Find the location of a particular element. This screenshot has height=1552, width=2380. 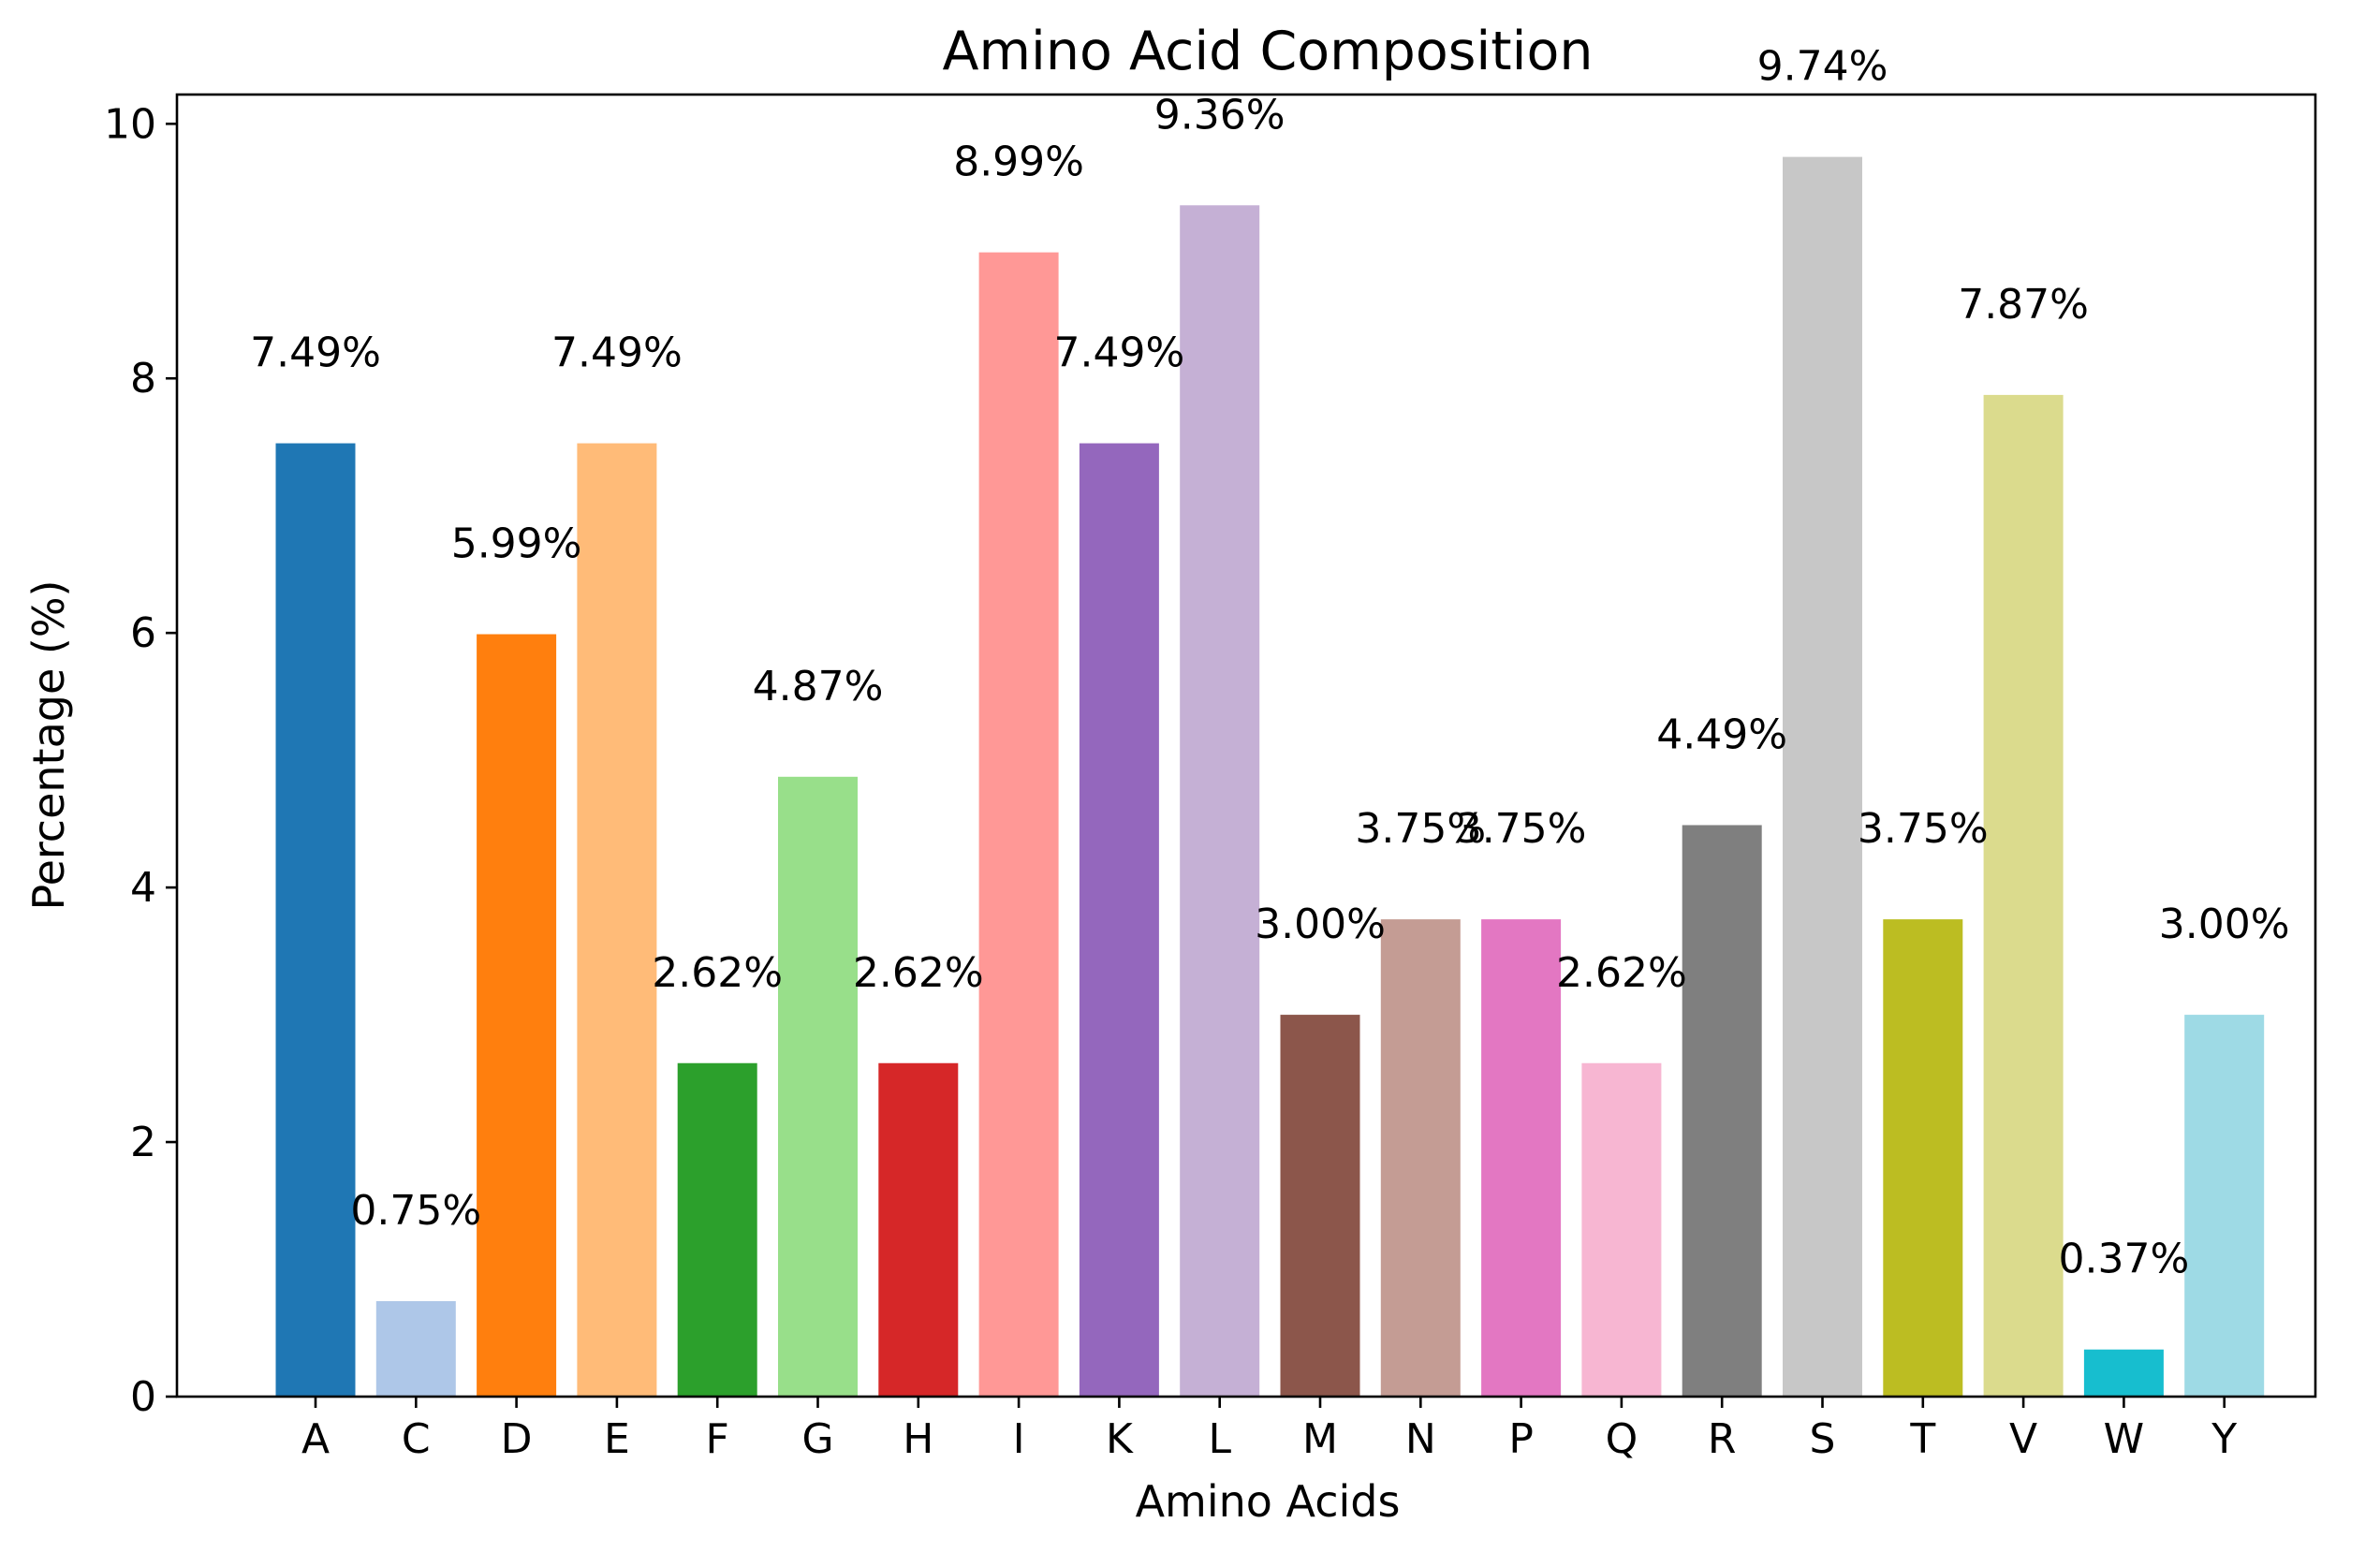

y-tick-label-4: 4 is located at coordinates (143, 888).